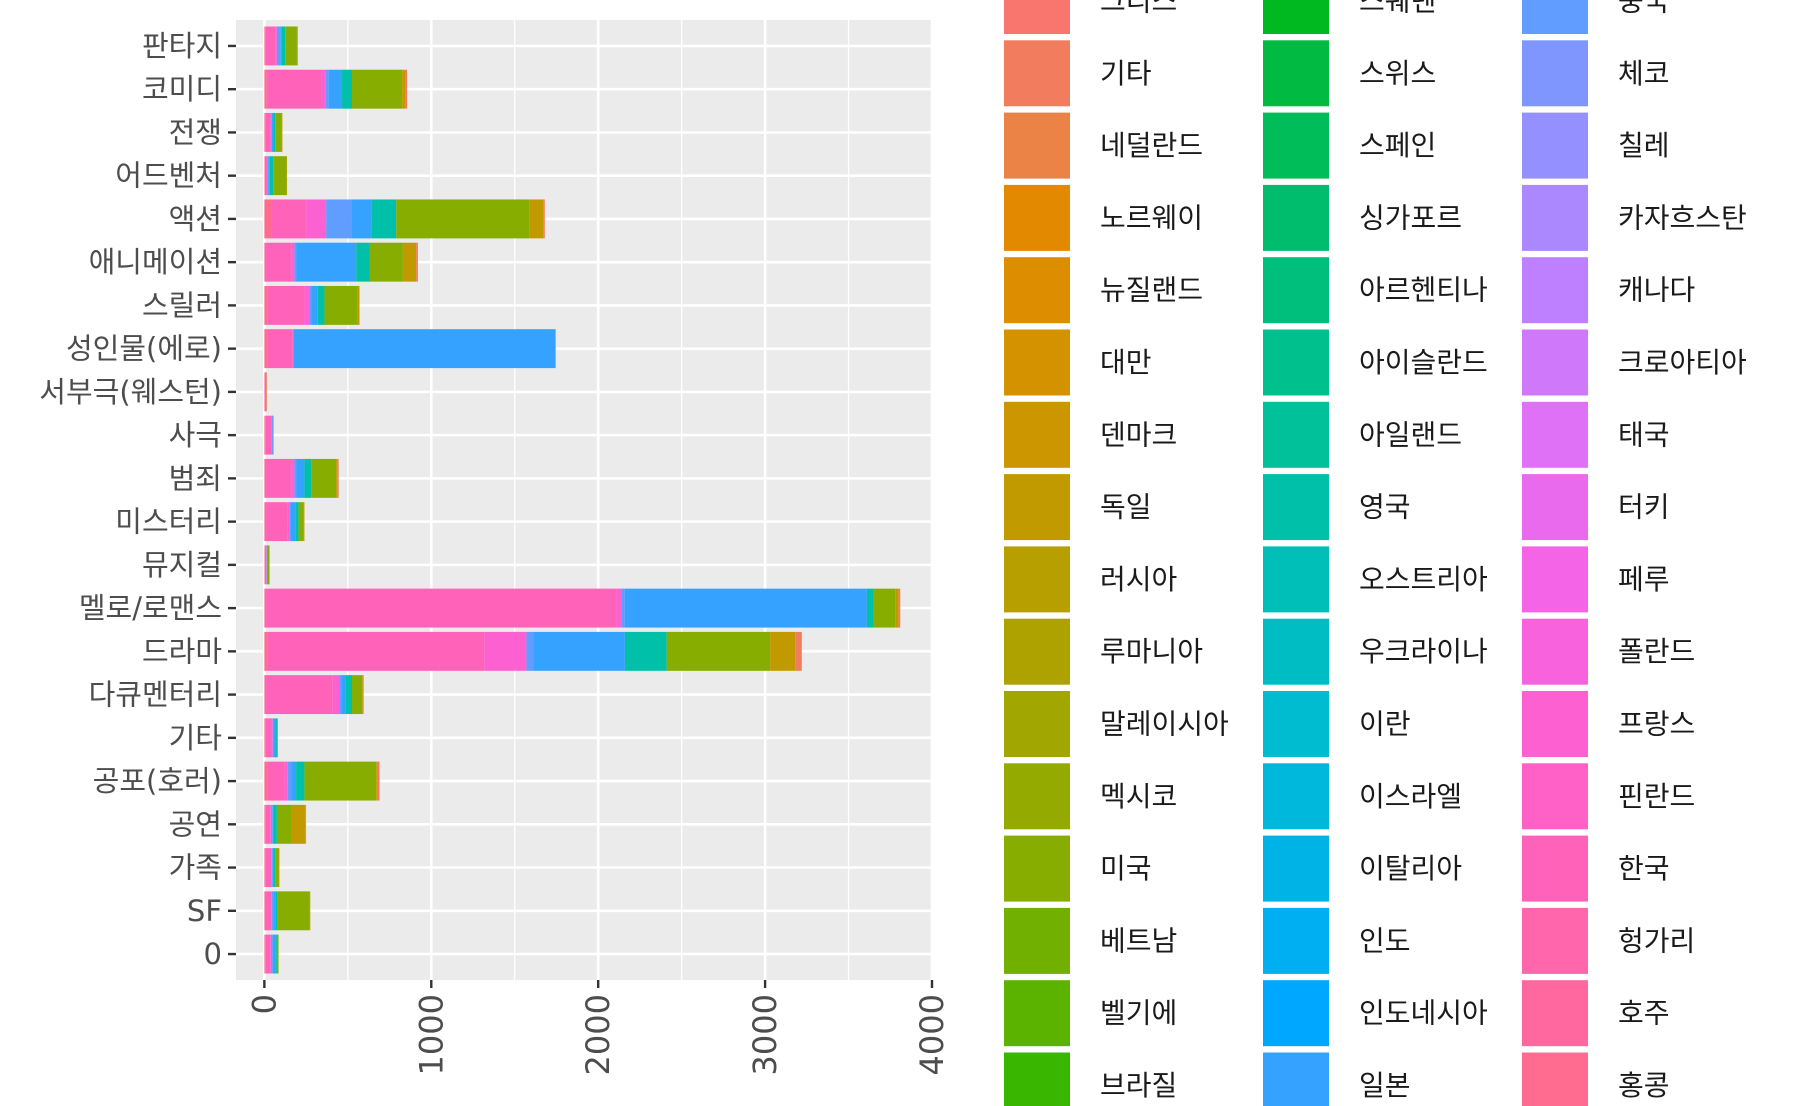 This screenshot has width=1793, height=1106. What do you see at coordinates (195, 824) in the screenshot?
I see `y-tick-label: 공연` at bounding box center [195, 824].